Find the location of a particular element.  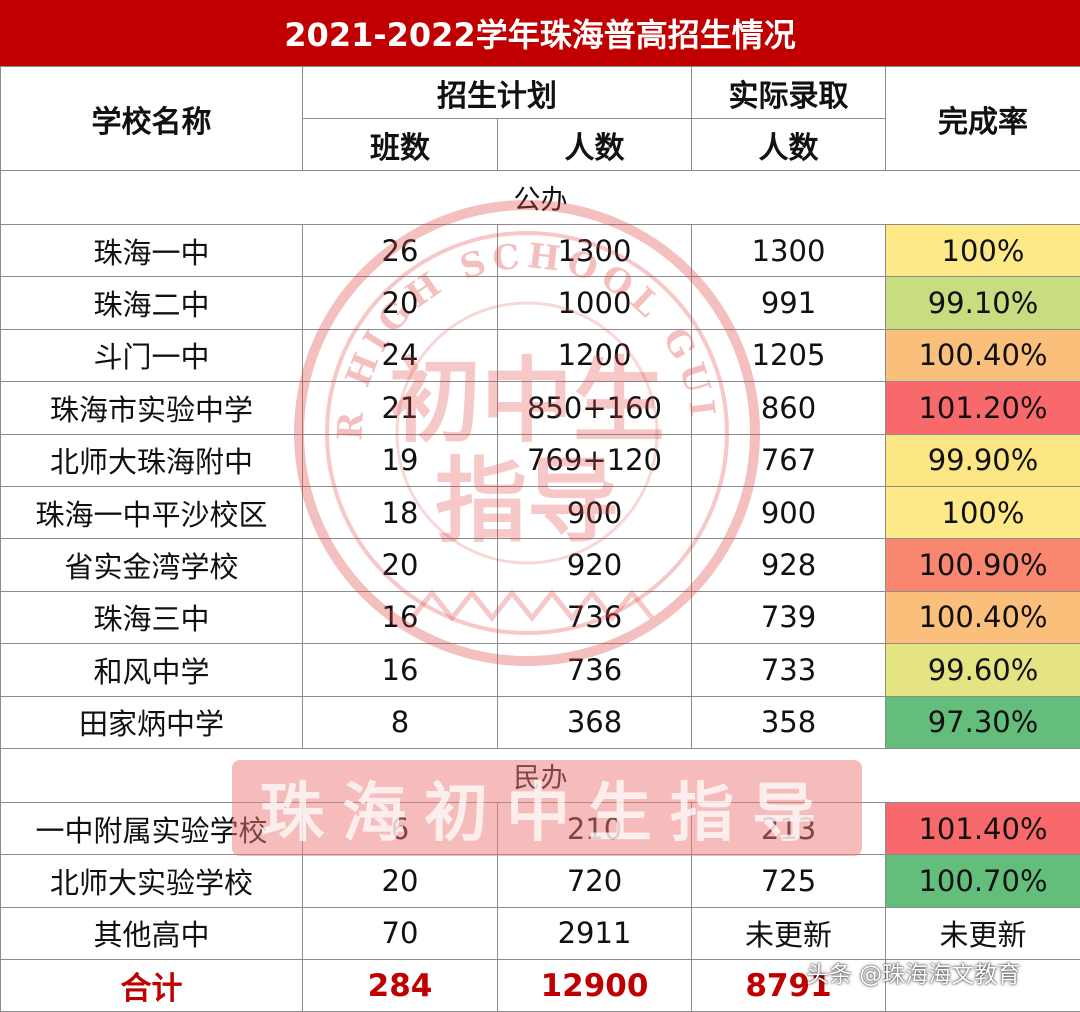

completion-rate-cell: 101.20% is located at coordinates (983, 408).